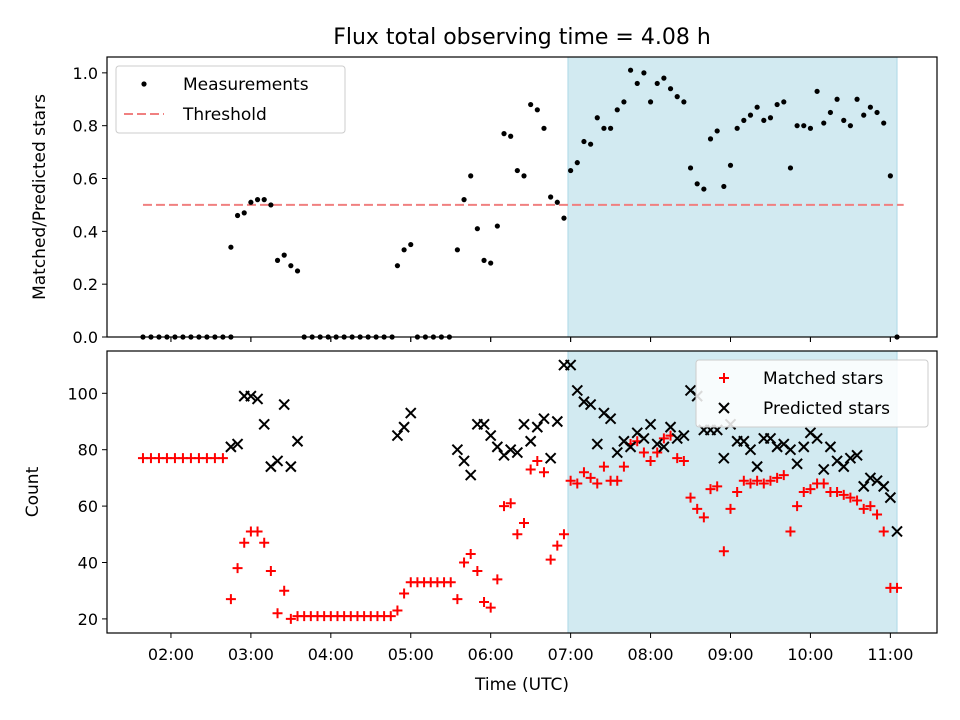 The width and height of the screenshot is (960, 720). I want to click on x-tick-label: 11:00, so click(890, 654).